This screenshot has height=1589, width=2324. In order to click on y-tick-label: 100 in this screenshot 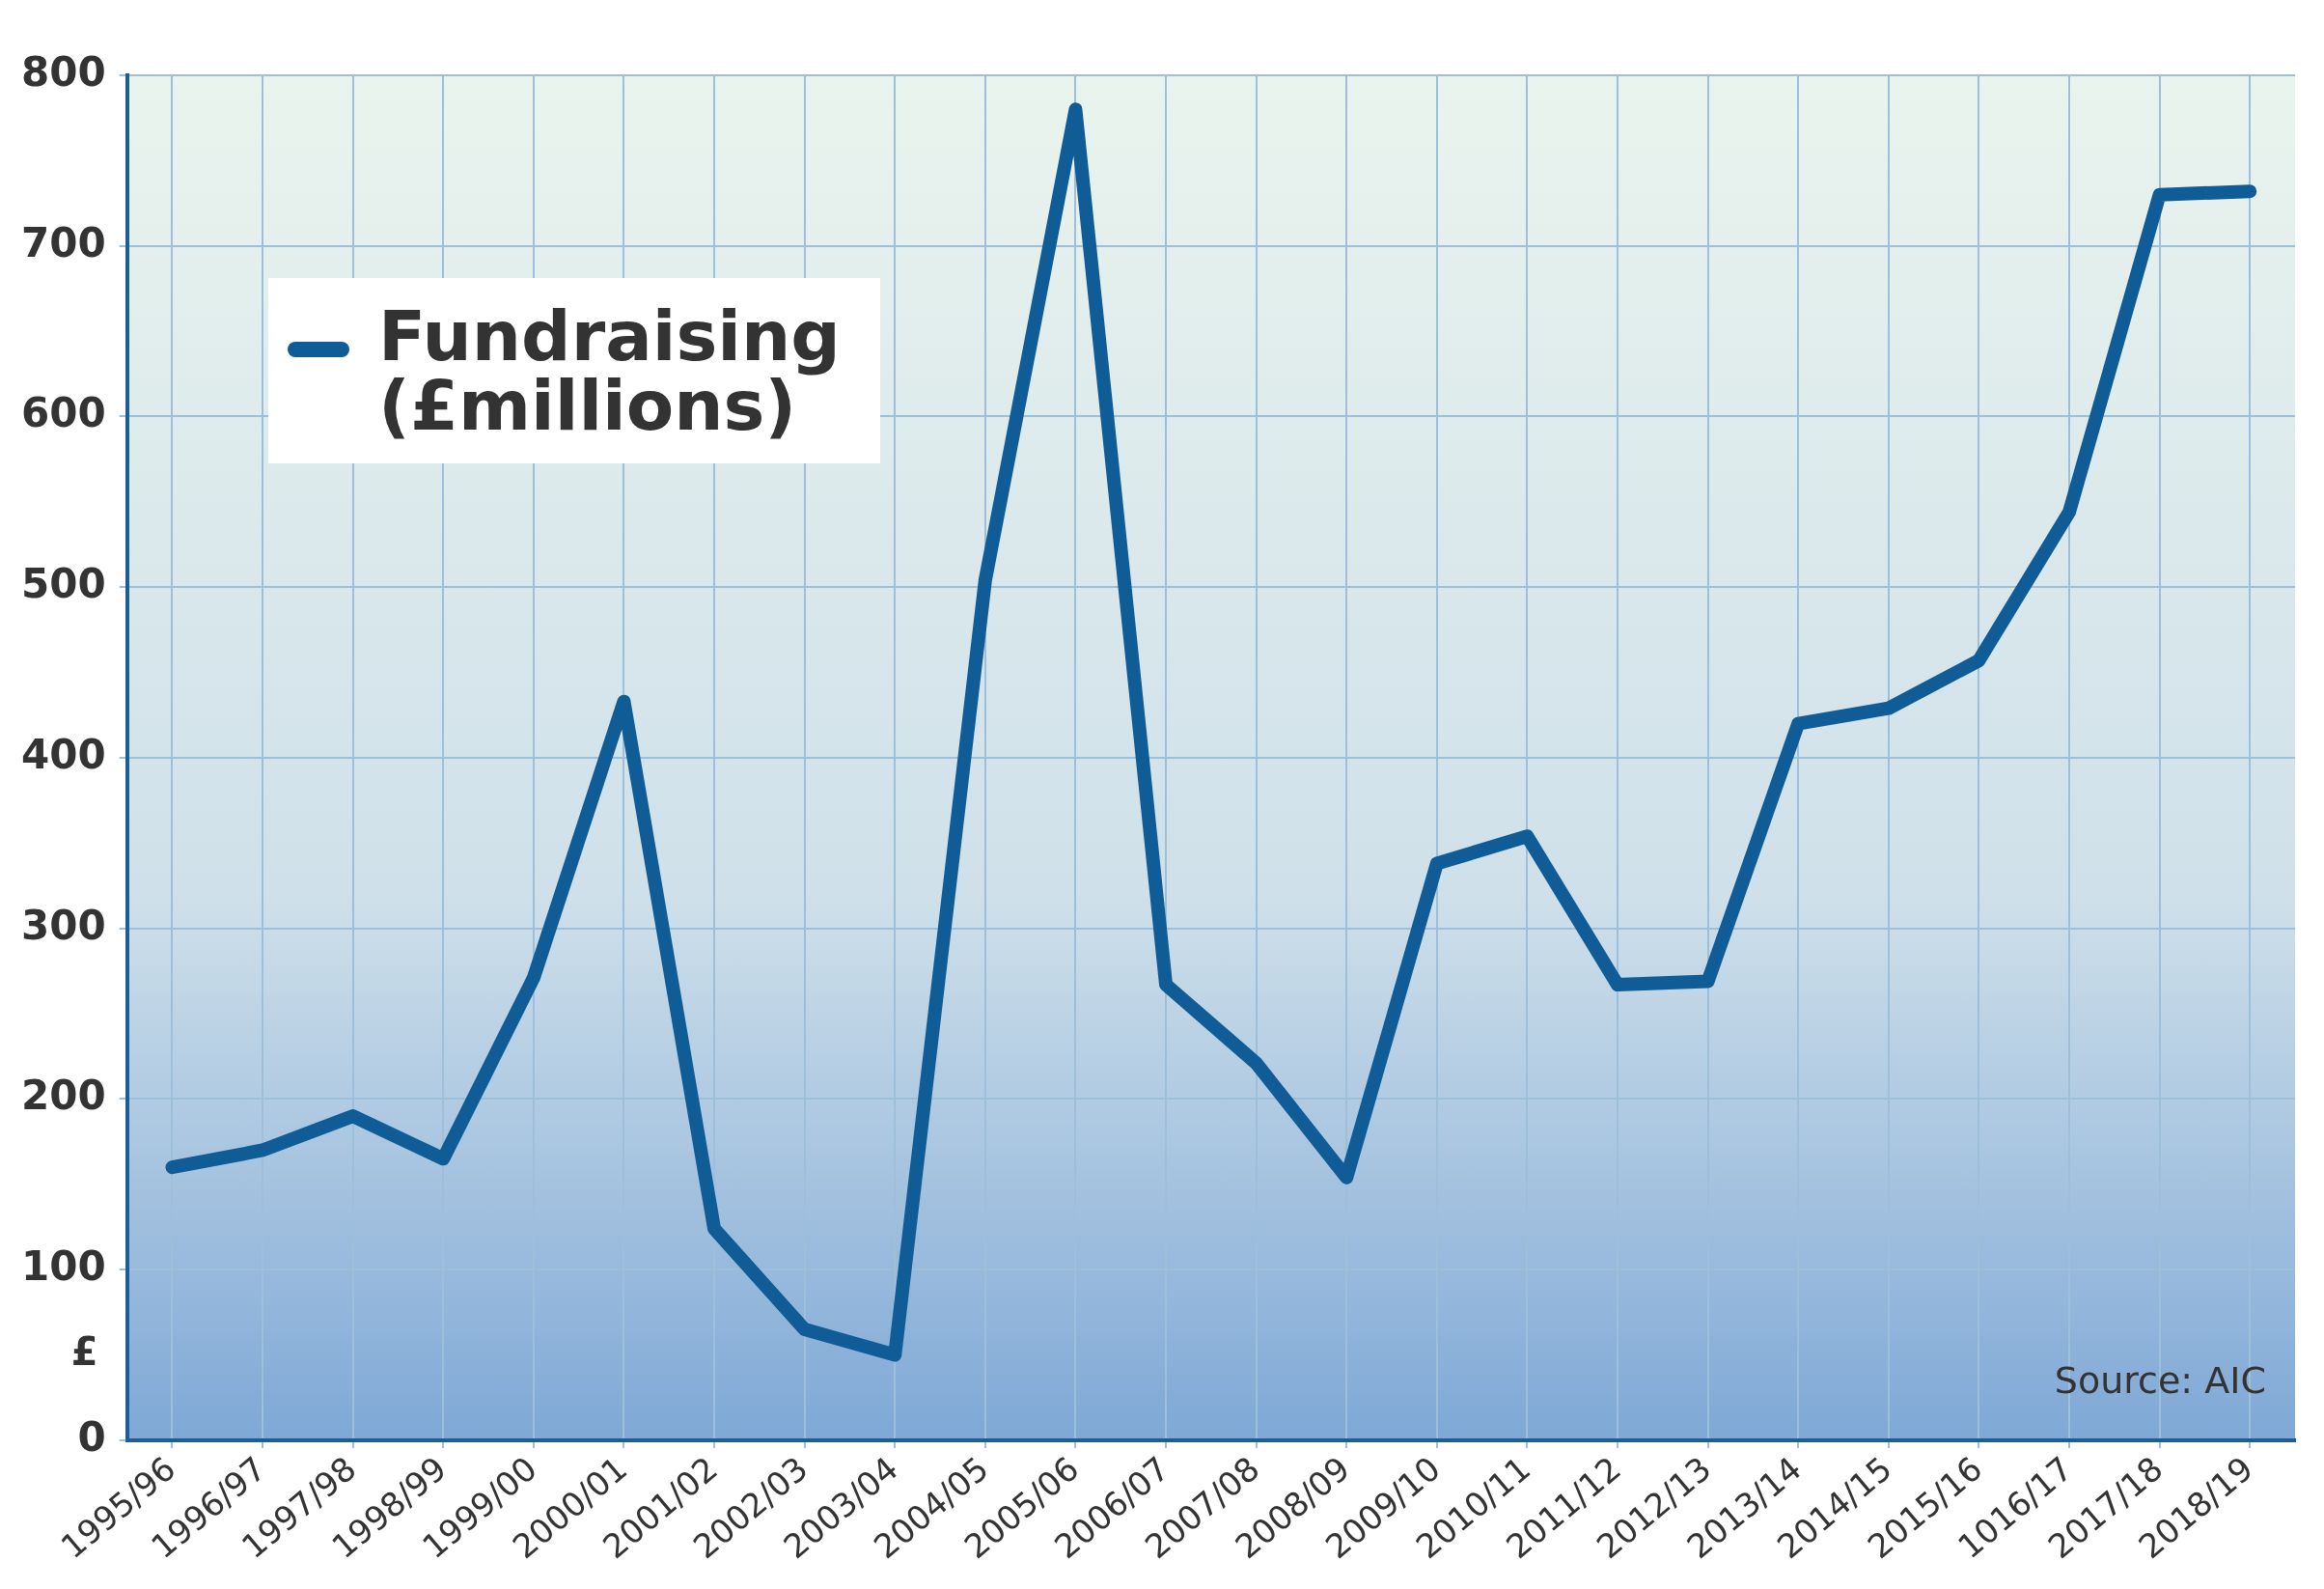, I will do `click(64, 1266)`.